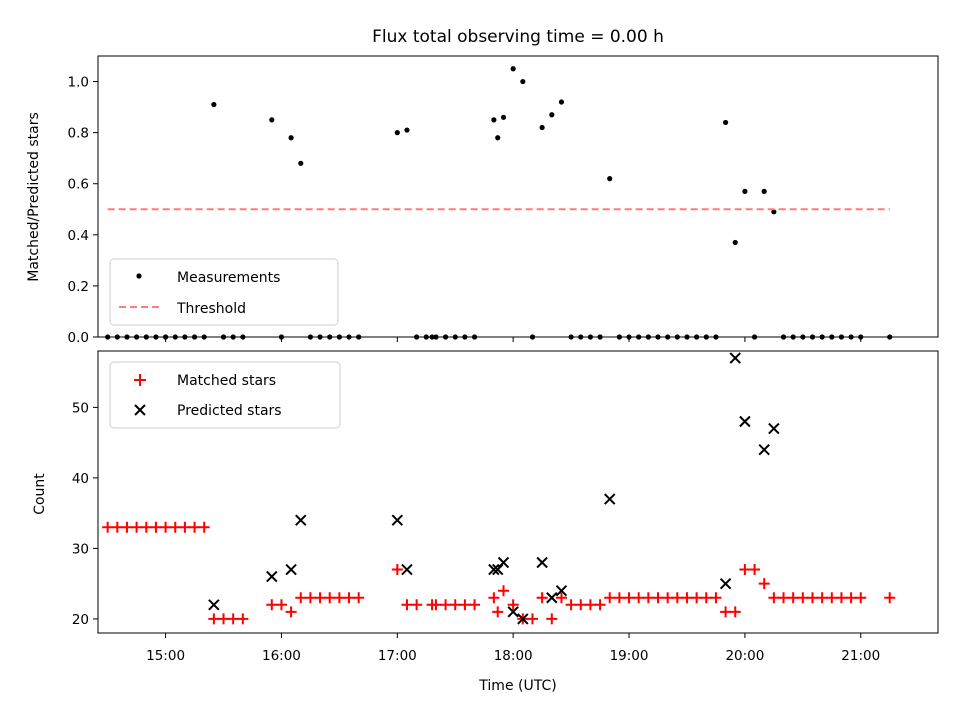 This screenshot has width=960, height=720. Describe the element at coordinates (225, 395) in the screenshot. I see `bottom-legend: Matched stars Predicted stars` at that location.